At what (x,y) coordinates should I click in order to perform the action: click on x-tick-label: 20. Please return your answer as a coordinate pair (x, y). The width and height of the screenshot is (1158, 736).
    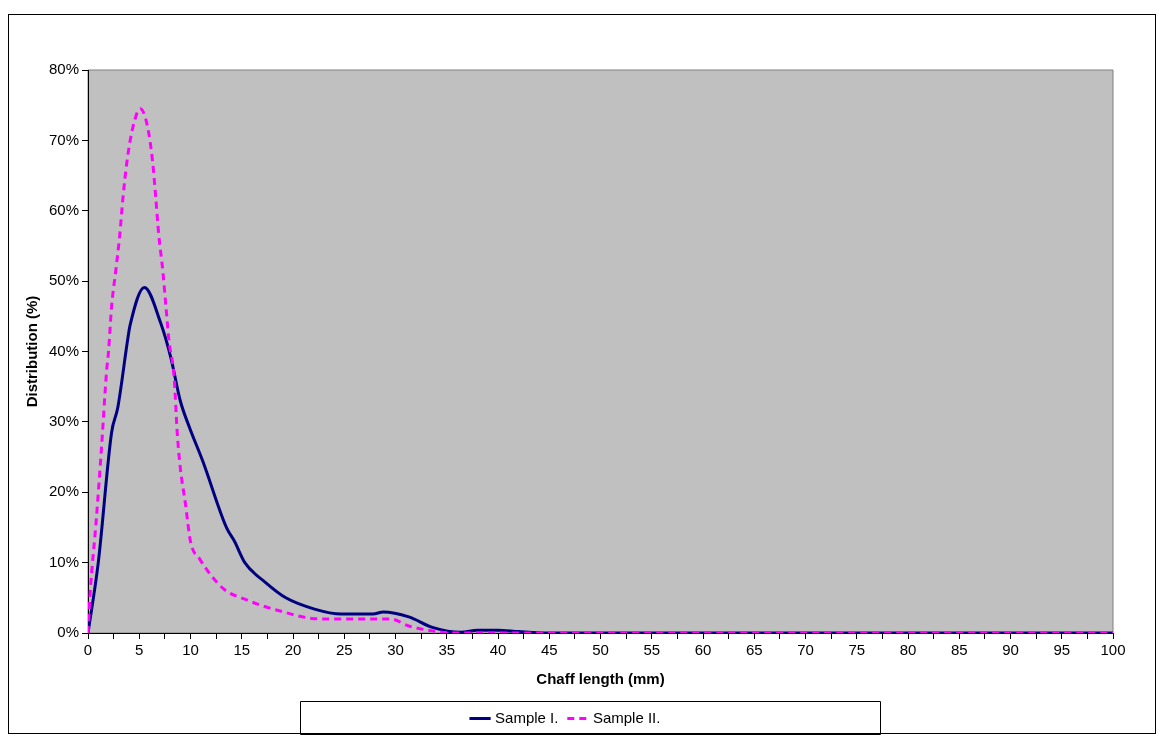
    Looking at the image, I should click on (293, 650).